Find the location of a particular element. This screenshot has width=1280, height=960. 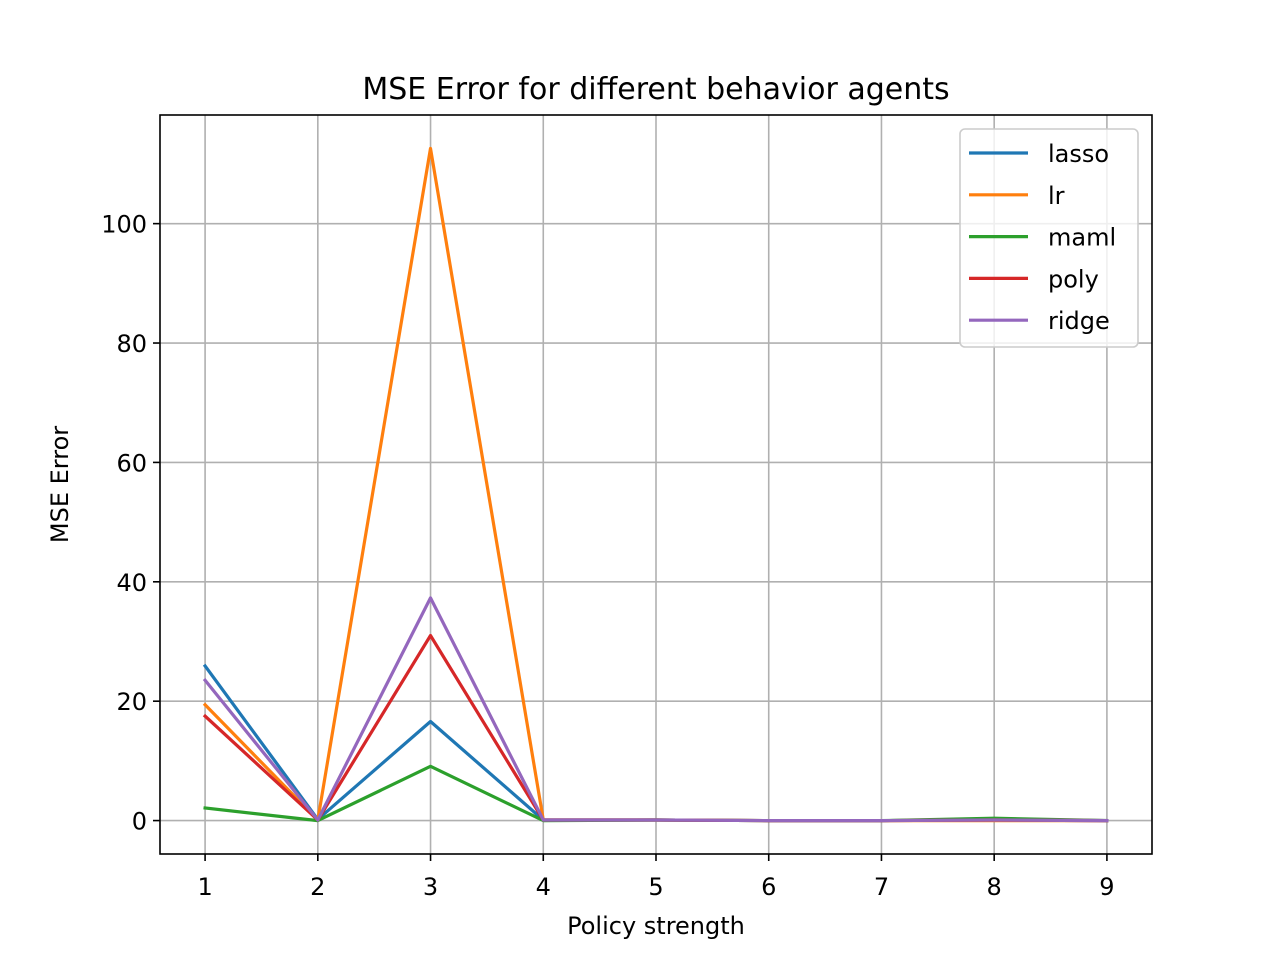

x-tick-label: 8 is located at coordinates (994, 887).